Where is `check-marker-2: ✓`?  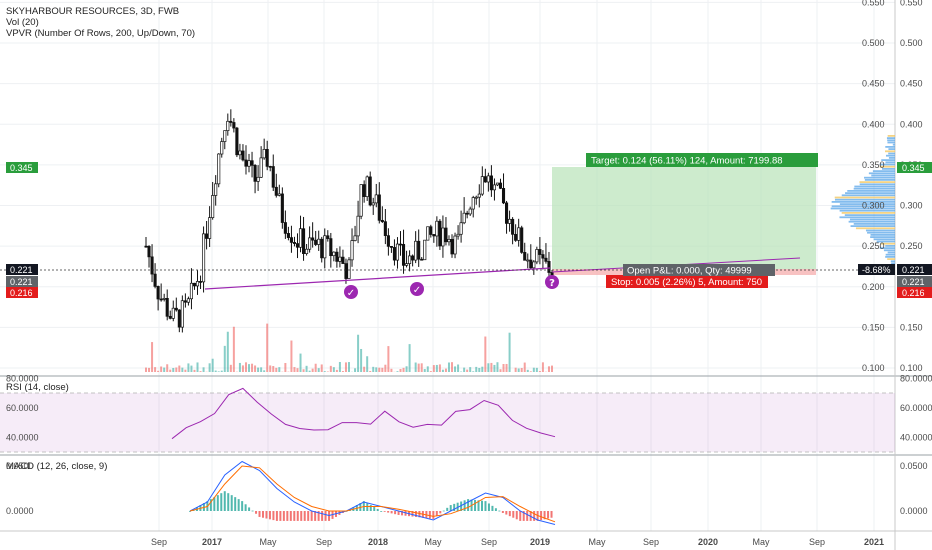
check-marker-2: ✓ is located at coordinates (417, 289).